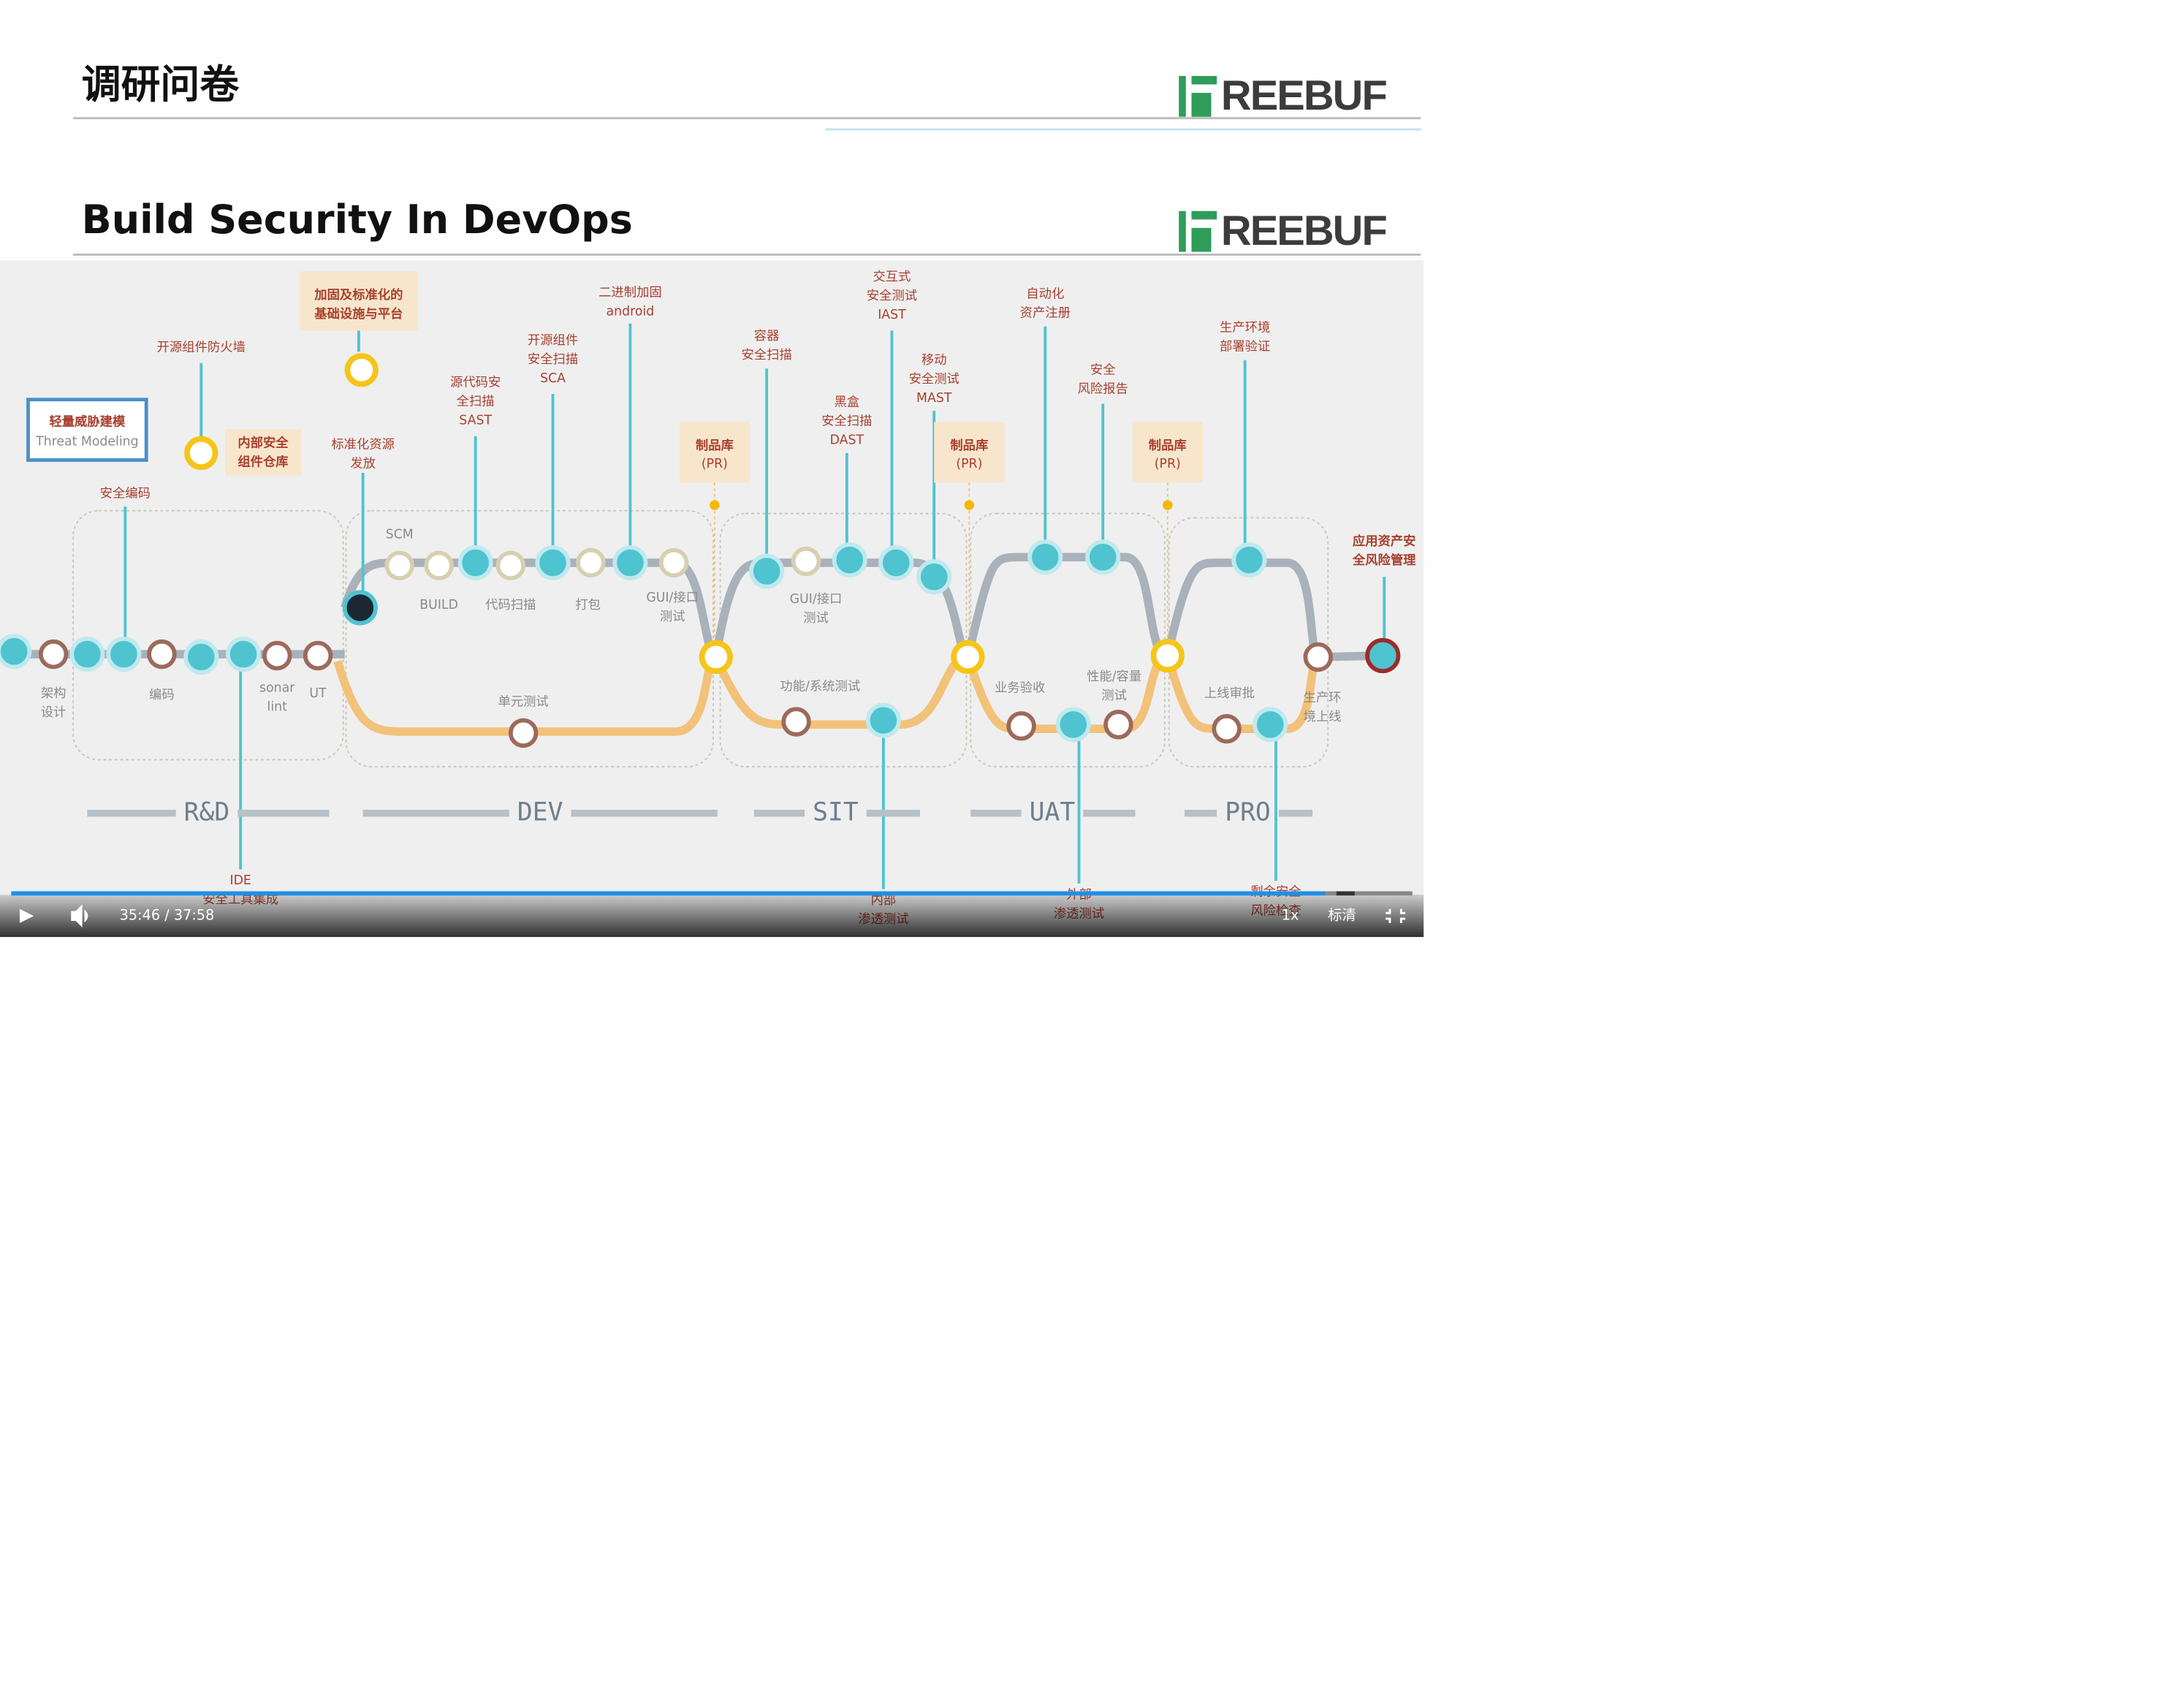 This screenshot has width=2174, height=1708. I want to click on control-bar, so click(712, 917).